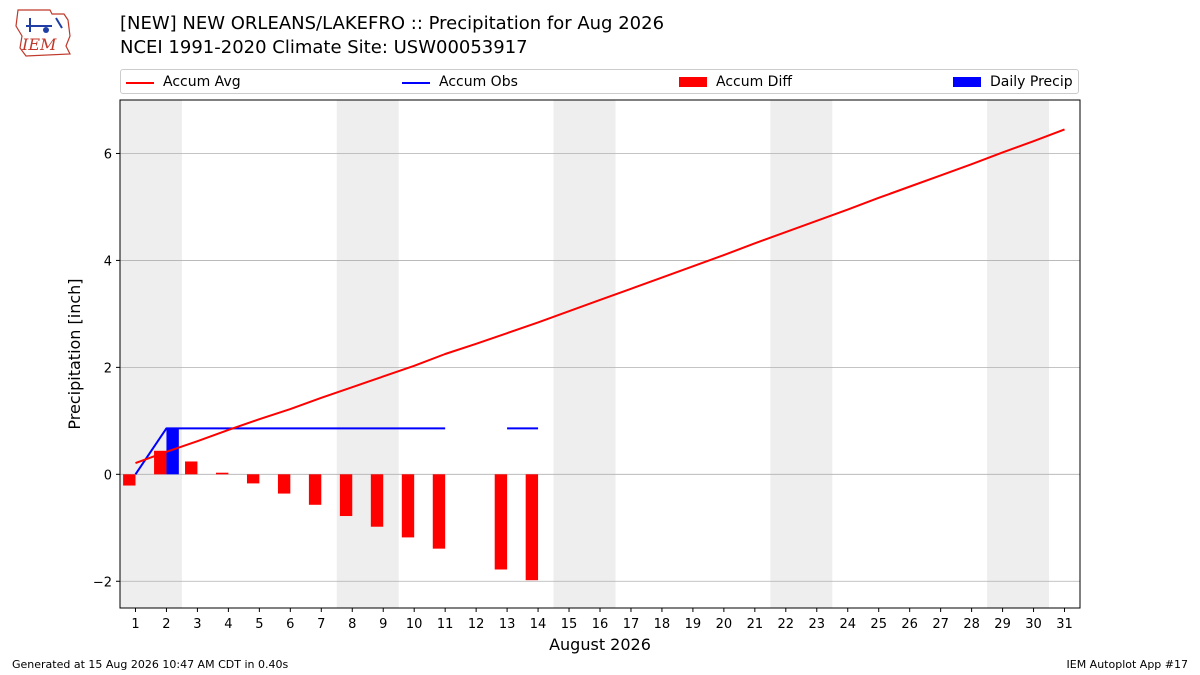 This screenshot has width=1200, height=675. I want to click on x-tick-label: 29, so click(1002, 624).